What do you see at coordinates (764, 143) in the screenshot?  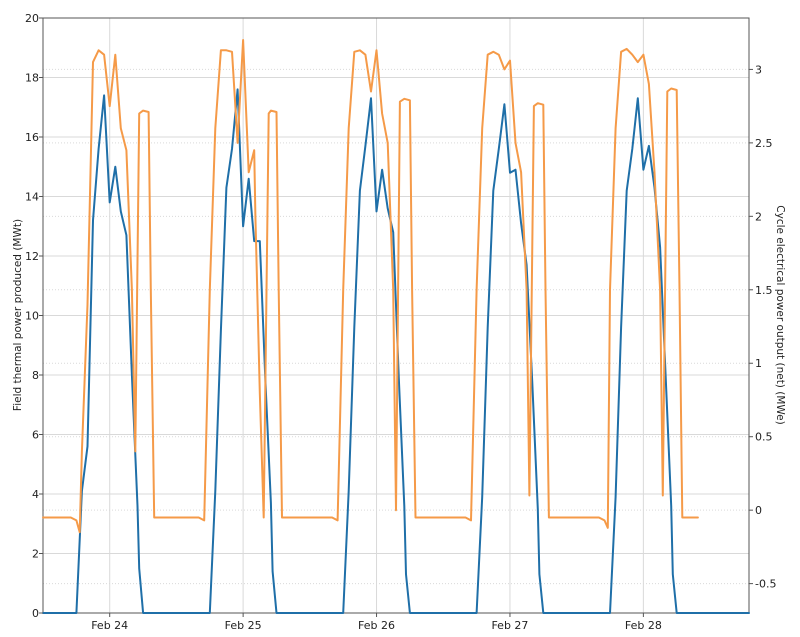 I see `right-tick-label: 2.5` at bounding box center [764, 143].